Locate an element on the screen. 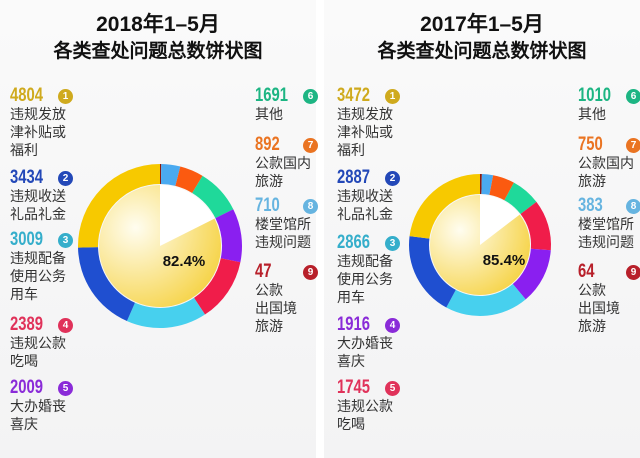 This screenshot has height=458, width=640. legend-value: 3472 is located at coordinates (353, 95).